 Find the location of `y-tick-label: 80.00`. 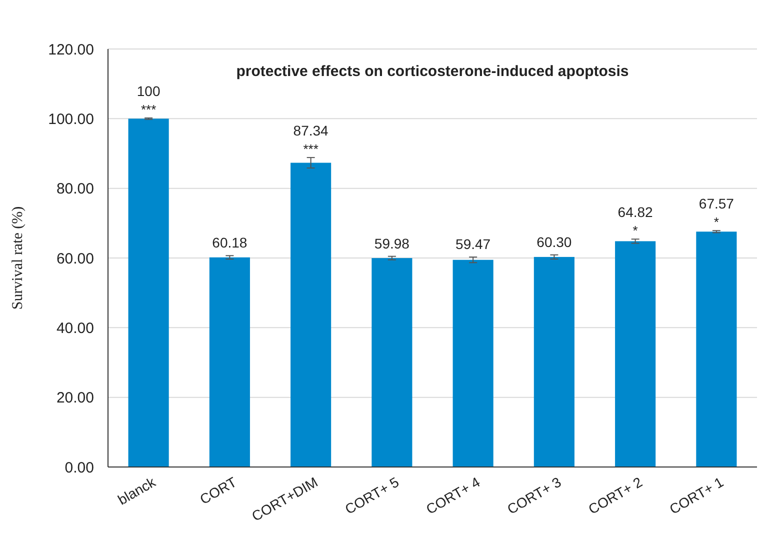

y-tick-label: 80.00 is located at coordinates (75, 189).